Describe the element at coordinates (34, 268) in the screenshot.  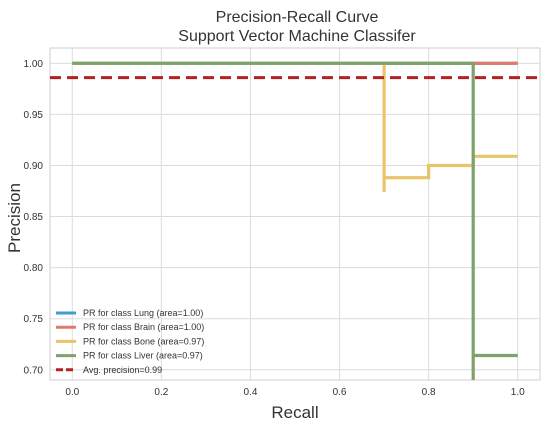
I see `y-tick-label: 0.80` at that location.